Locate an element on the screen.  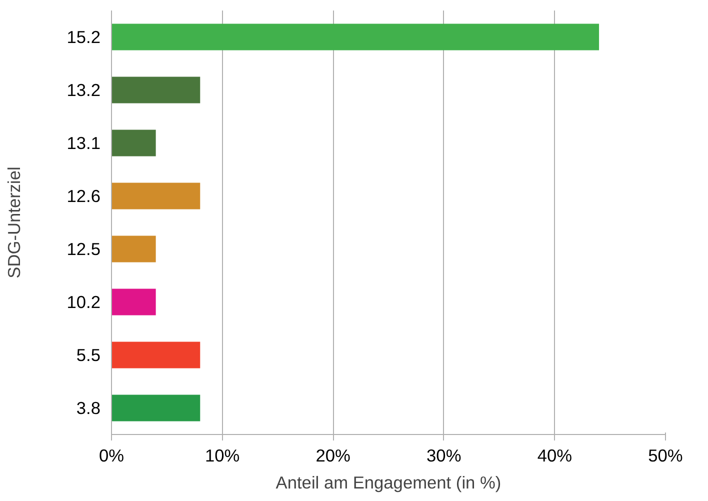
x-tick-label: 20% is located at coordinates (333, 456).